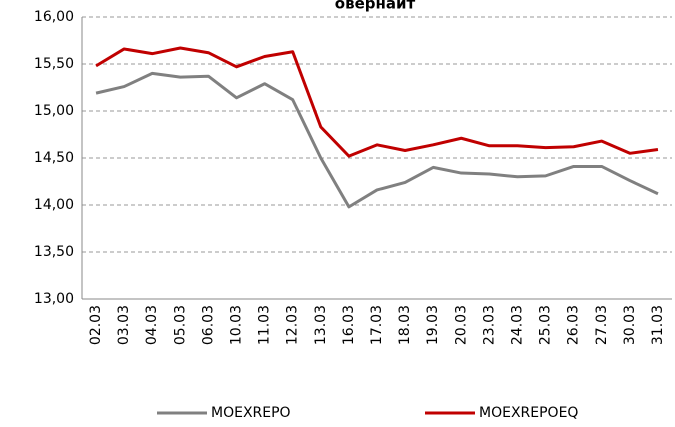  Describe the element at coordinates (377, 325) in the screenshot. I see `x-tick-label: 17.03` at that location.